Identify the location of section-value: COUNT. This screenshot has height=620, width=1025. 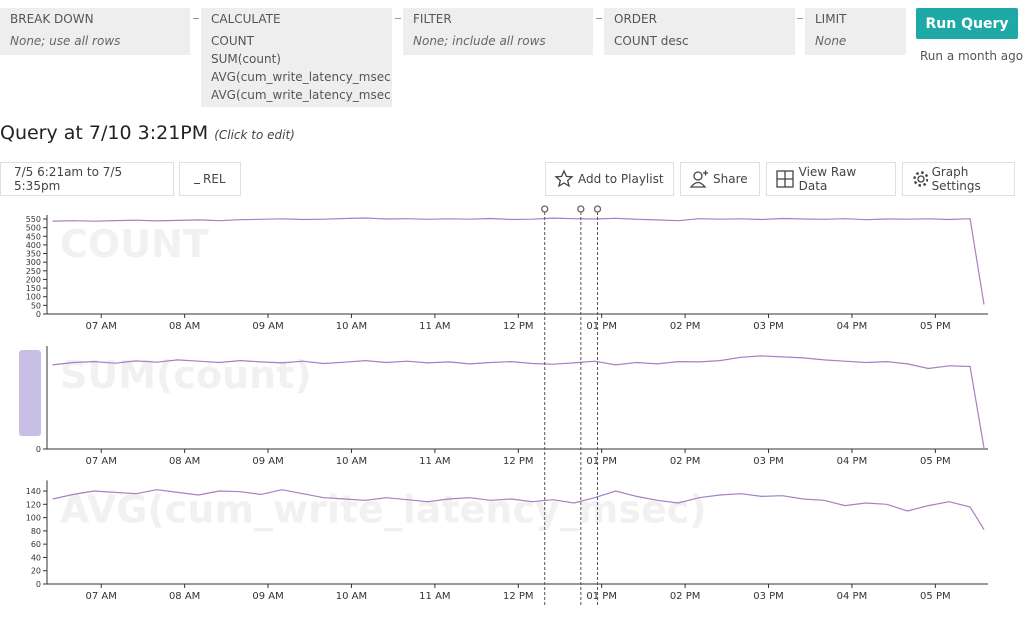
(232, 41).